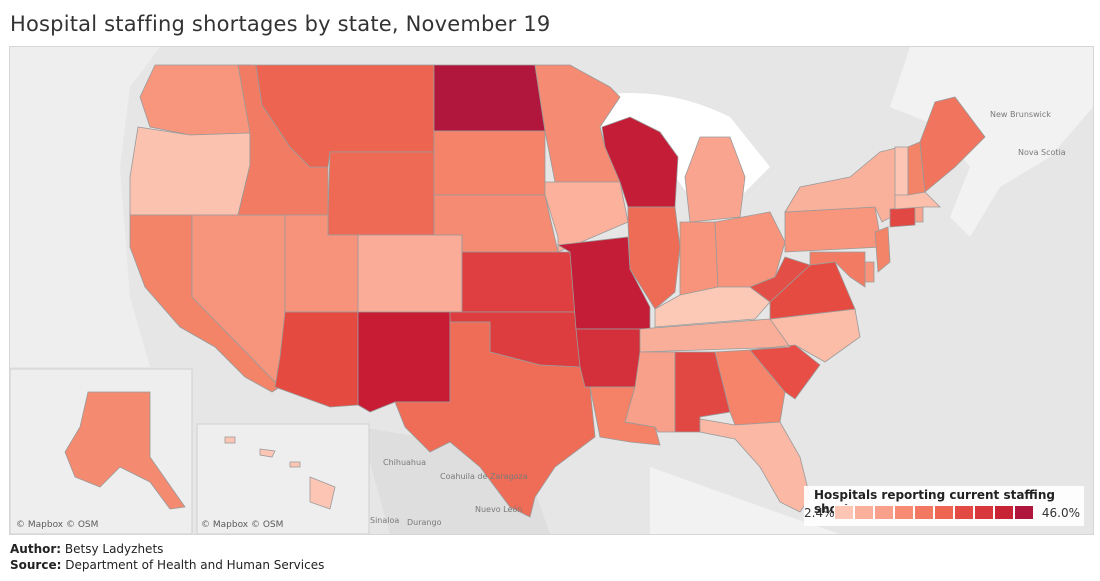 This screenshot has height=581, width=1100. I want to click on source-label: Source:, so click(36, 565).